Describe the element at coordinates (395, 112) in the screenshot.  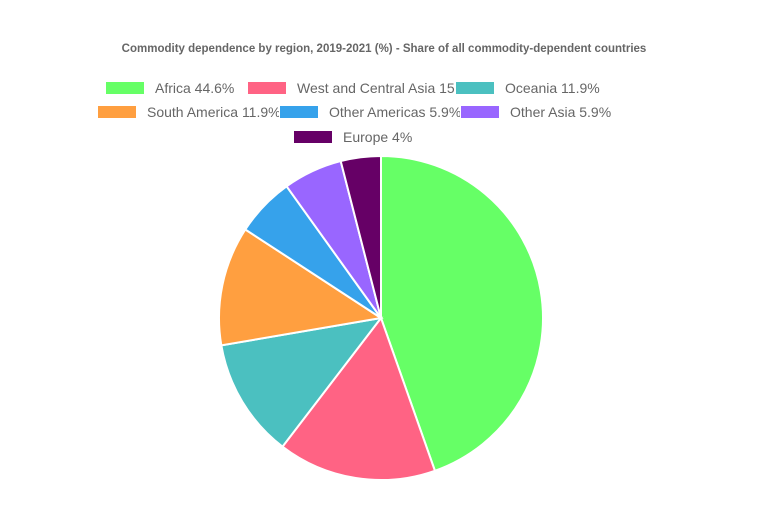
I see `legend-label: Other Americas 5.9%` at that location.